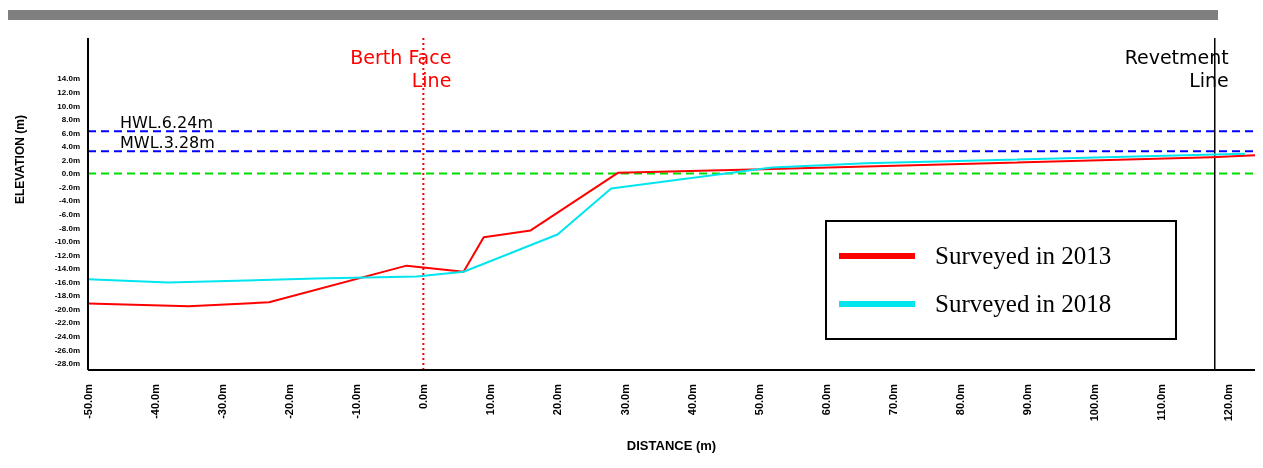  Describe the element at coordinates (1023, 304) in the screenshot. I see `legend-label: Surveyed in 2018` at that location.